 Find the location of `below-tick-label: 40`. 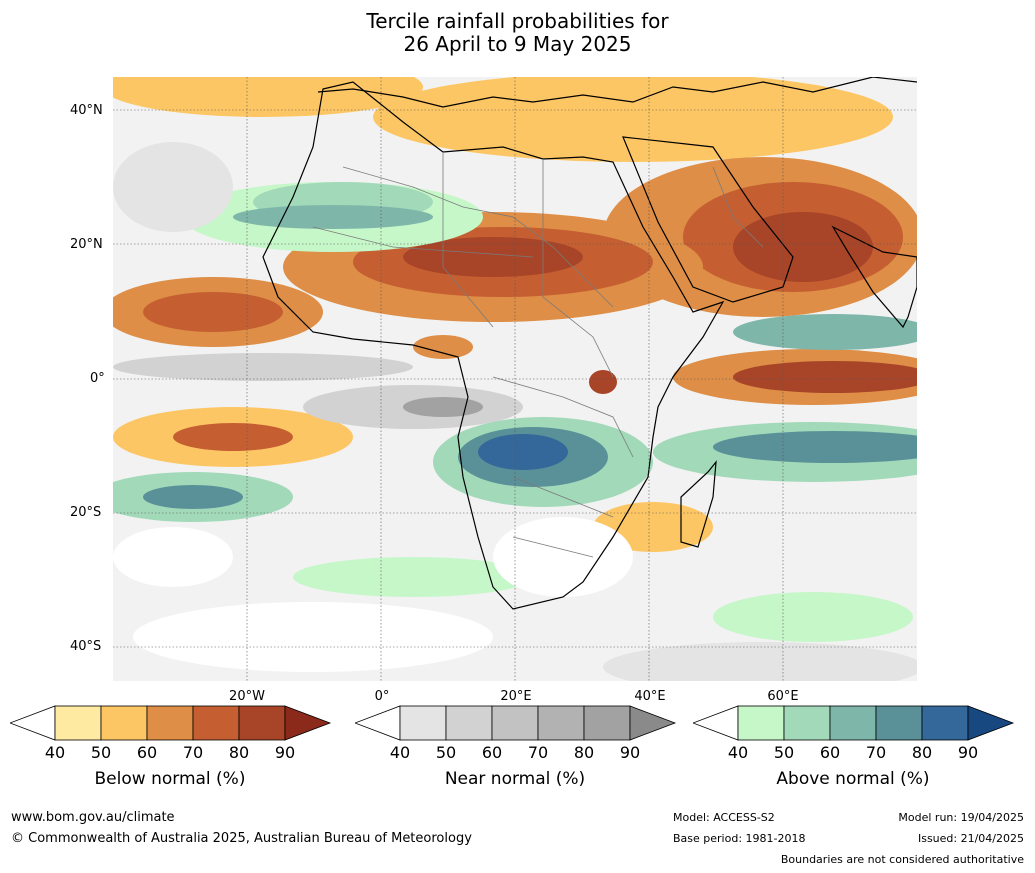

below-tick-label: 40 is located at coordinates (55, 752).